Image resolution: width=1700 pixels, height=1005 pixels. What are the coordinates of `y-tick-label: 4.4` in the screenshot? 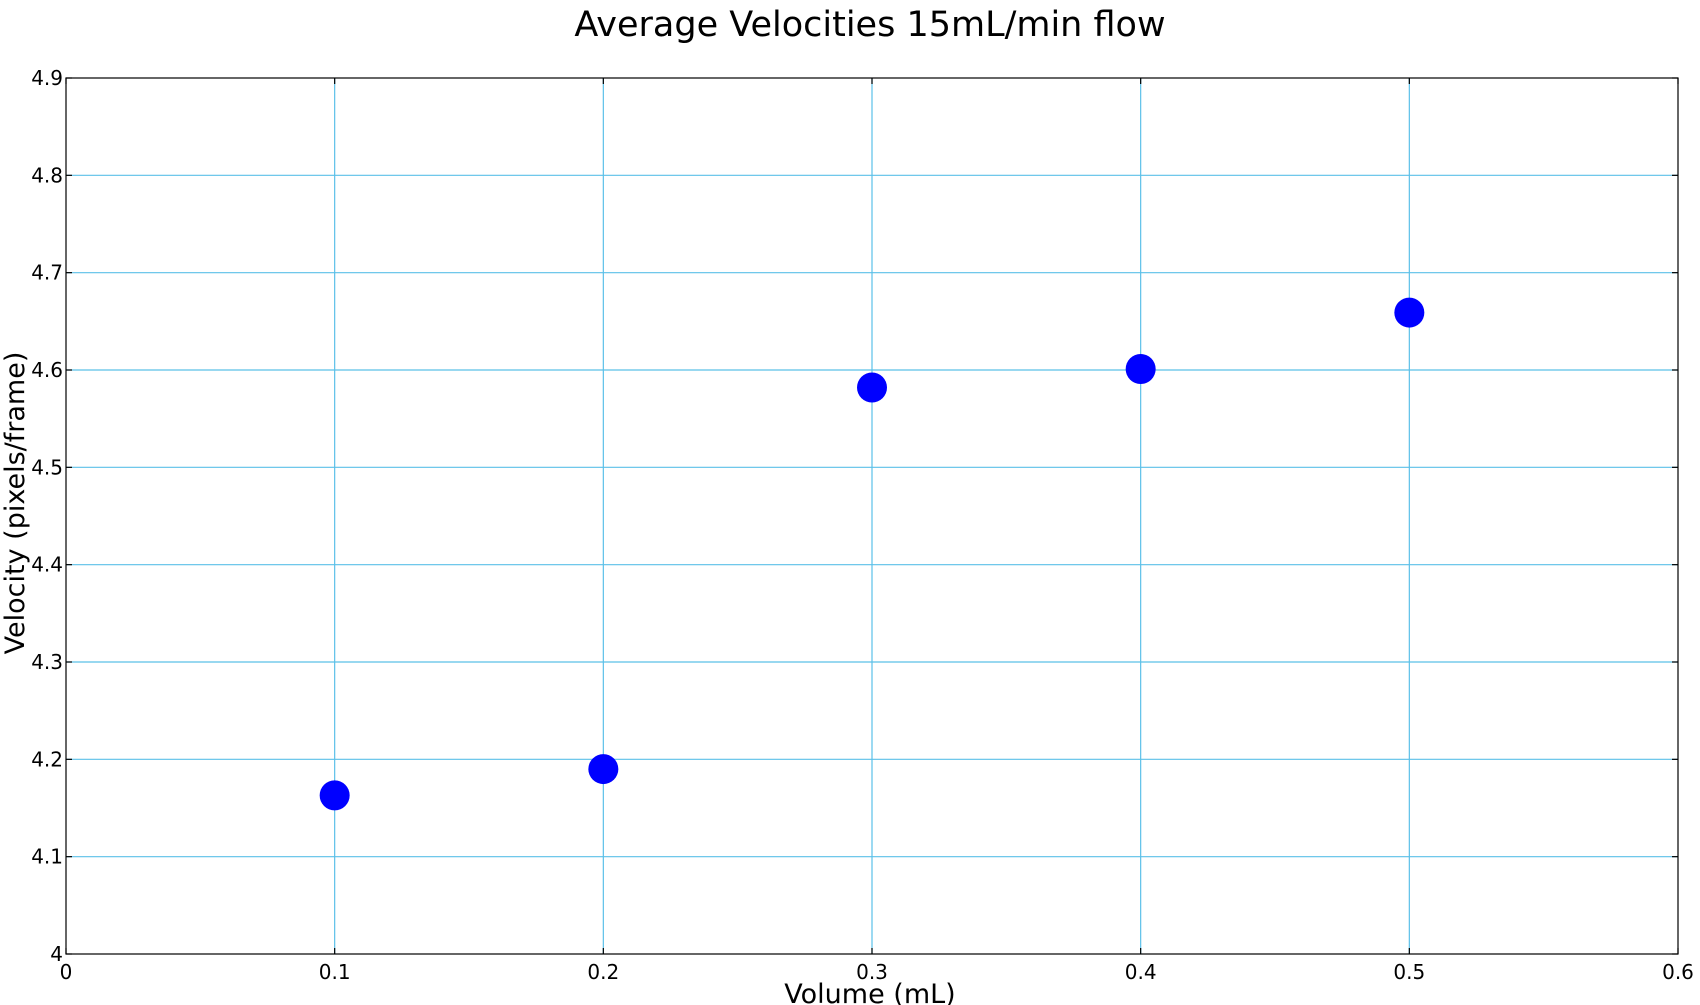 It's located at (47, 565).